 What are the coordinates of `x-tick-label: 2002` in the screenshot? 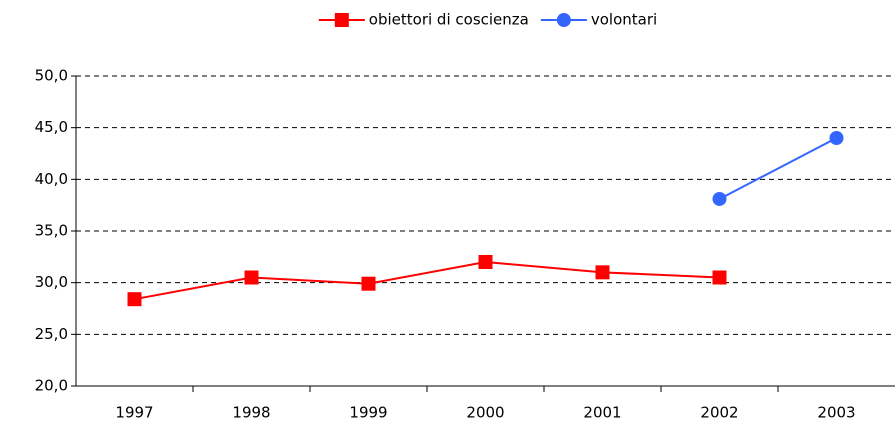 It's located at (719, 413).